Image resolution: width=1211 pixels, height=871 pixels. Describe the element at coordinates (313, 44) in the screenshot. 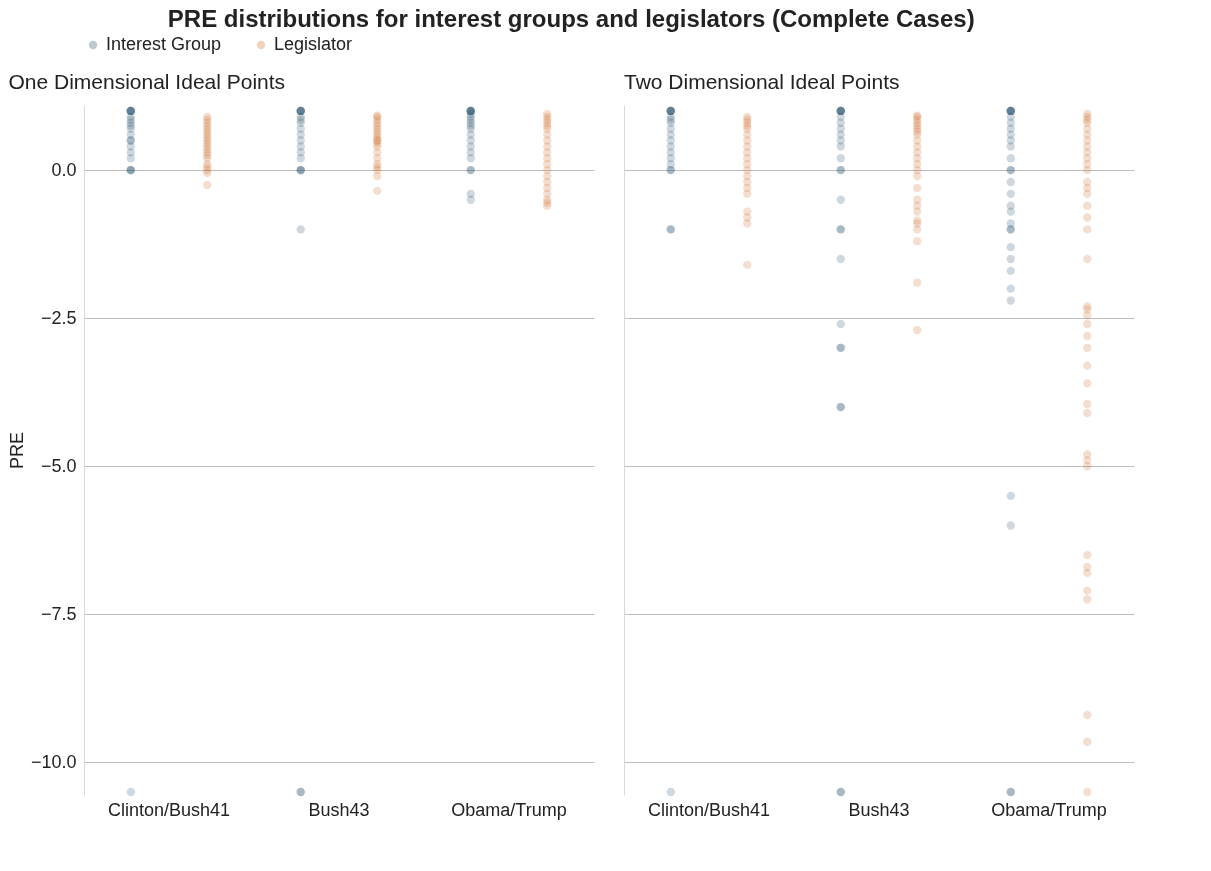

I see `legend-label: Legislator` at that location.